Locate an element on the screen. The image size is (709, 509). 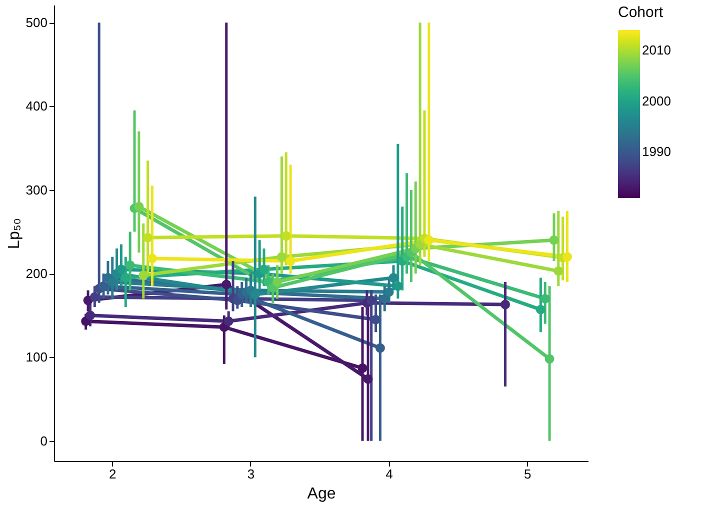
color-bar-label: 1990 is located at coordinates (656, 152).